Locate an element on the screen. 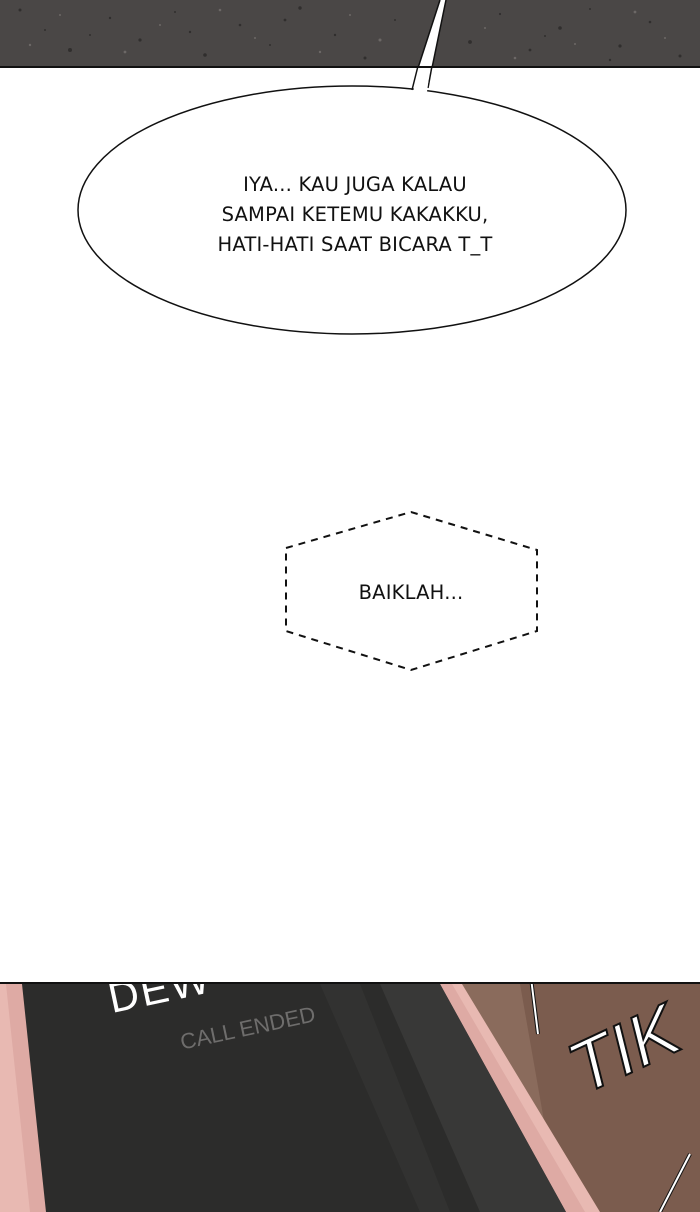 This screenshot has height=1212, width=700. speech-line-2: SAMPAI KETEMU KAKAKKU, is located at coordinates (355, 214).